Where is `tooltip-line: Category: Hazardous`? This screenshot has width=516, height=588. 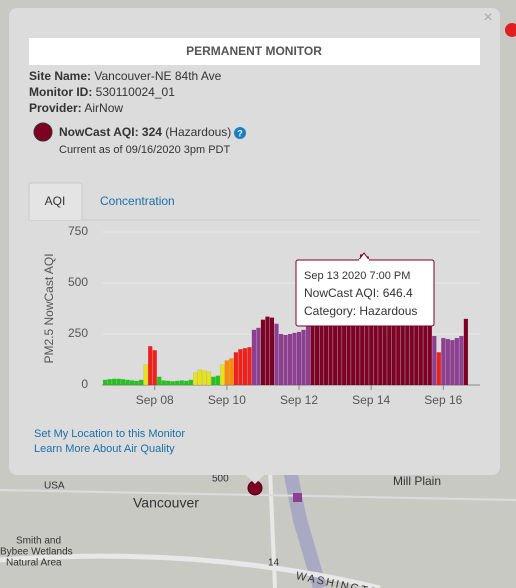 tooltip-line: Category: Hazardous is located at coordinates (360, 311).